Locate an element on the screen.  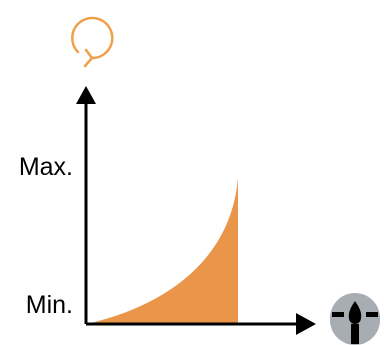
y-axis is located at coordinates (86, 205).